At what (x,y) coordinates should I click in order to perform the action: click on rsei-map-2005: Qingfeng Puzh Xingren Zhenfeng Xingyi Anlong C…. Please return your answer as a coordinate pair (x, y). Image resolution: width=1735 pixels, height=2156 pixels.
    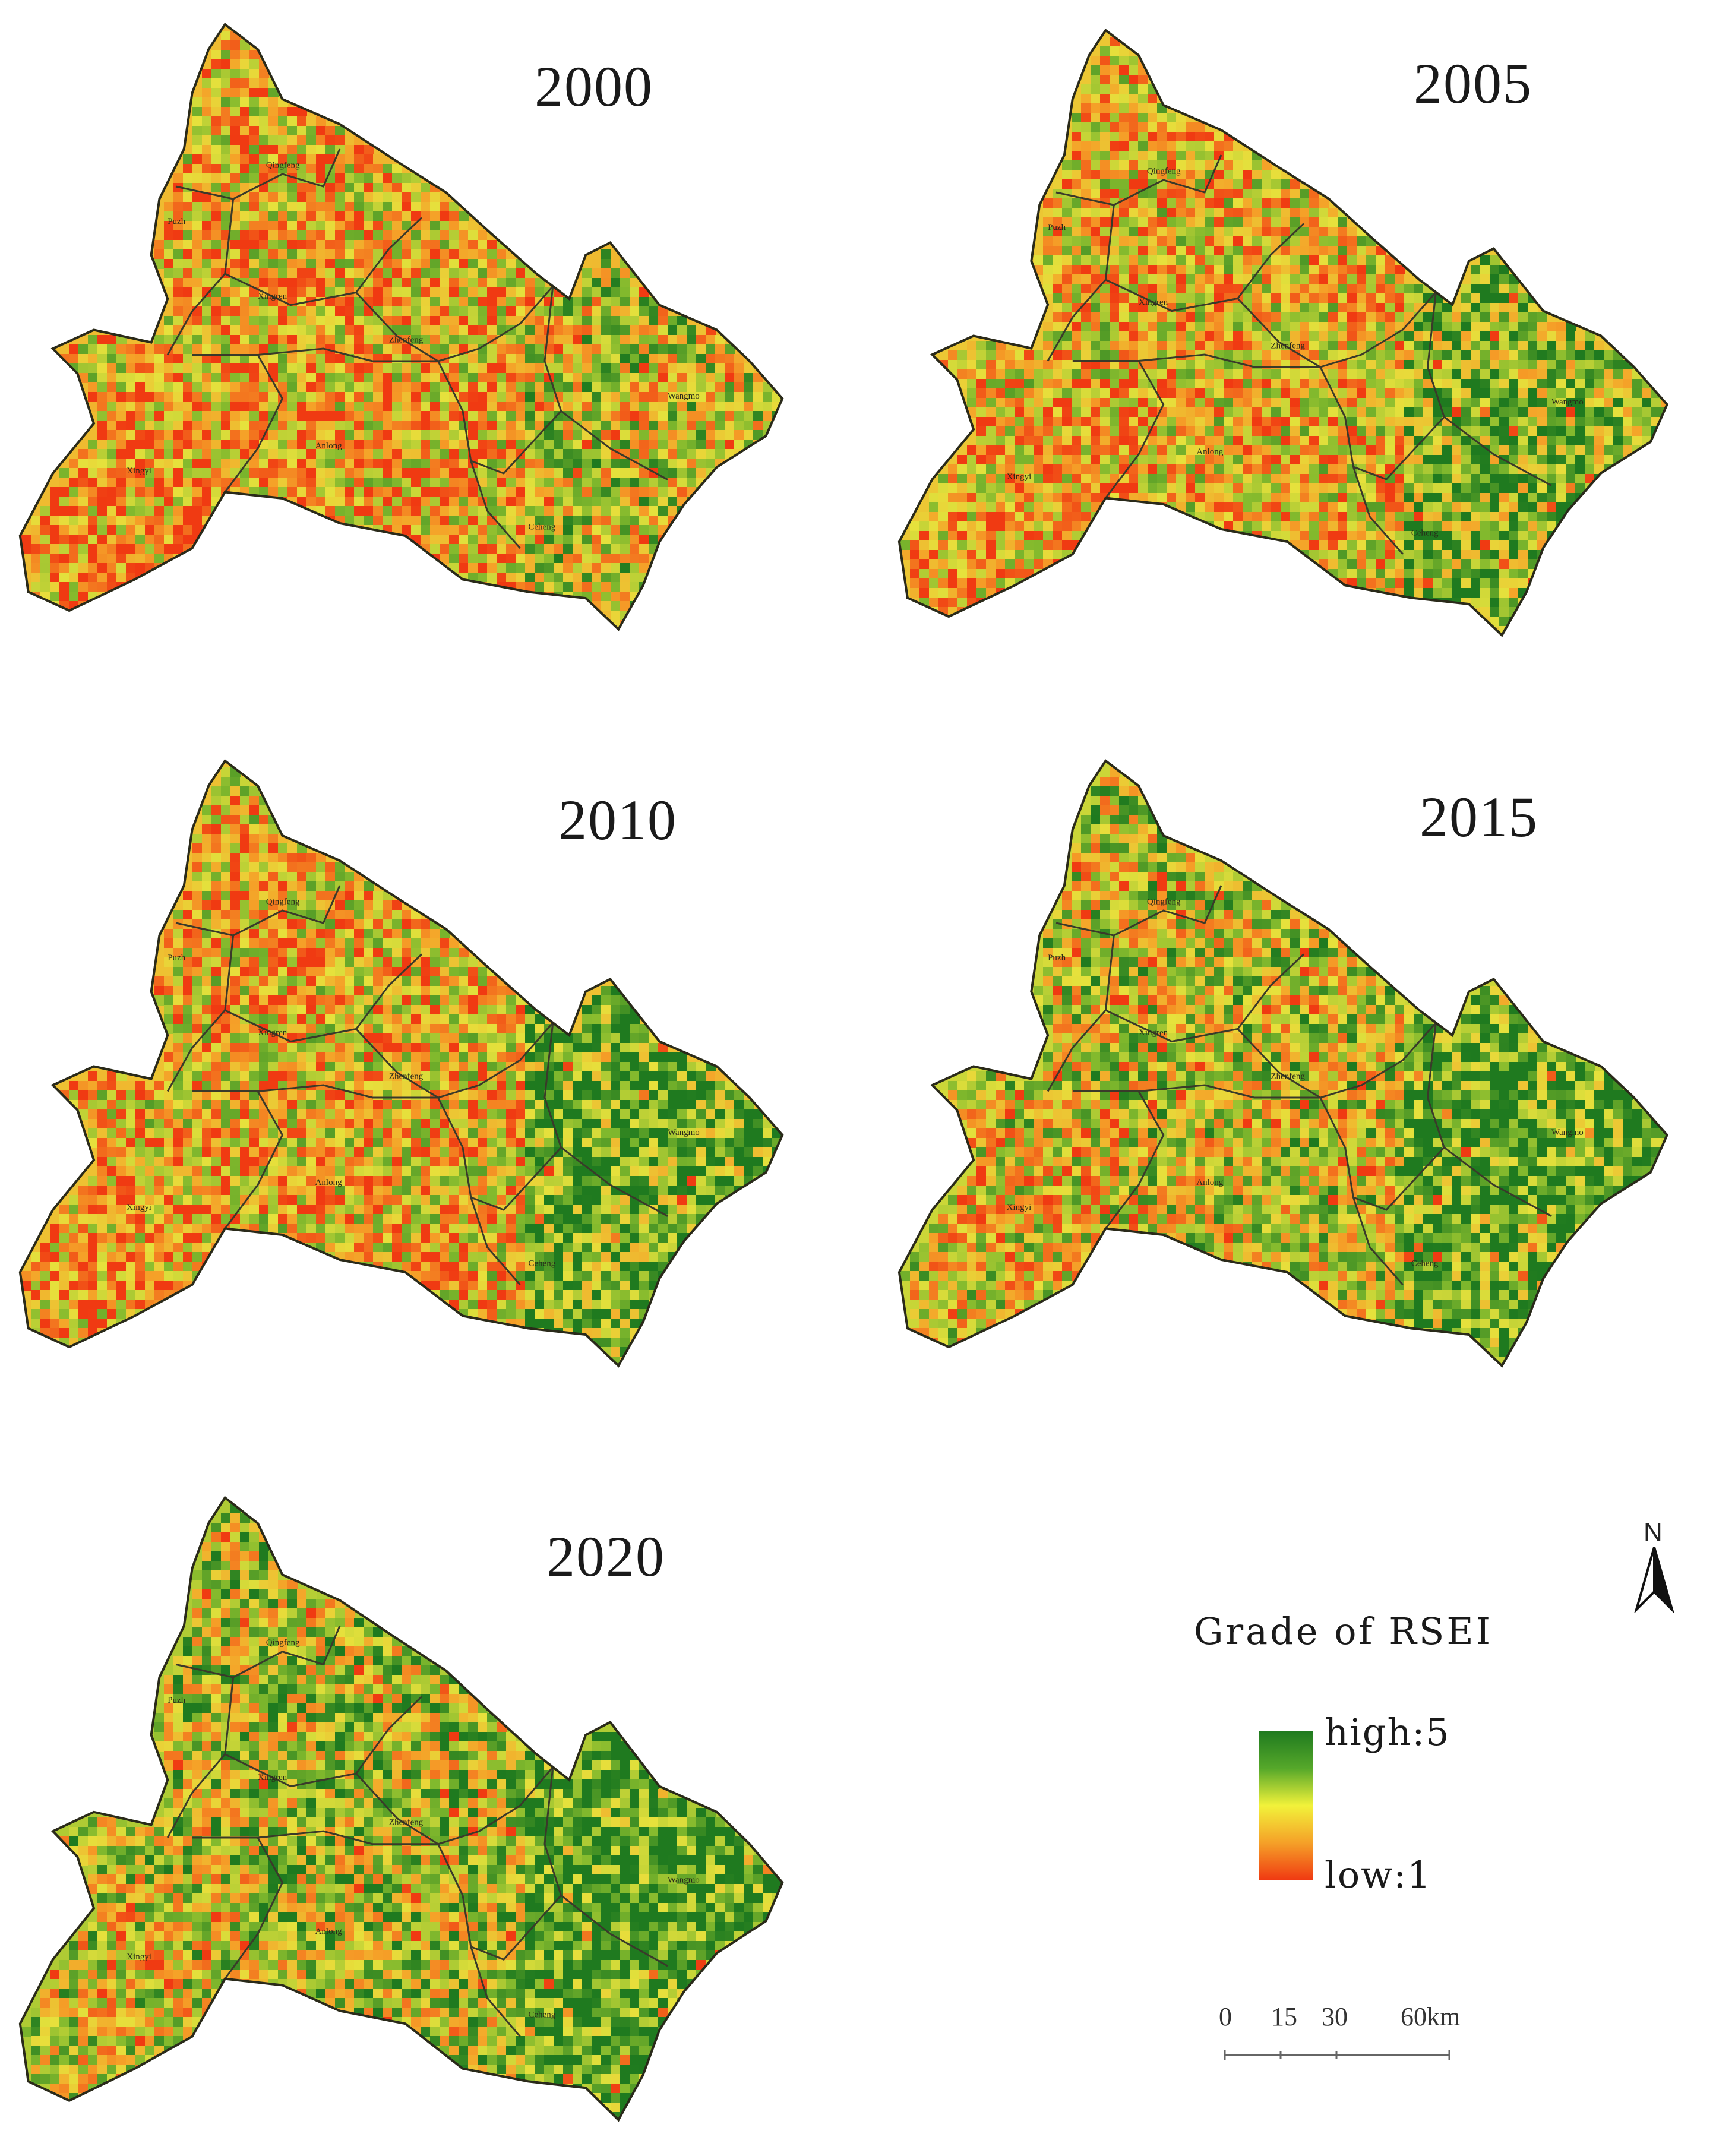
    Looking at the image, I should click on (1282, 333).